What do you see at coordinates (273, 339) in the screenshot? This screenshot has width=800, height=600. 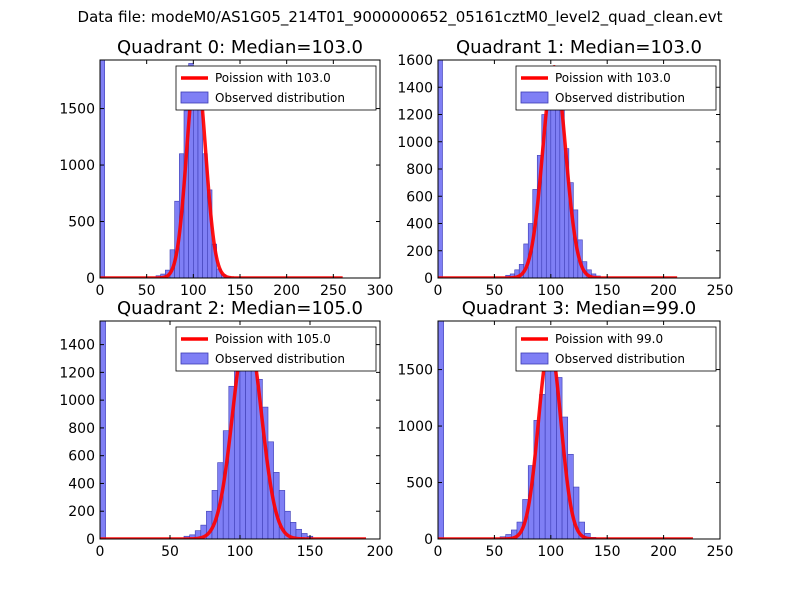 I see `legend-label-poisson: Poission with 105.0` at bounding box center [273, 339].